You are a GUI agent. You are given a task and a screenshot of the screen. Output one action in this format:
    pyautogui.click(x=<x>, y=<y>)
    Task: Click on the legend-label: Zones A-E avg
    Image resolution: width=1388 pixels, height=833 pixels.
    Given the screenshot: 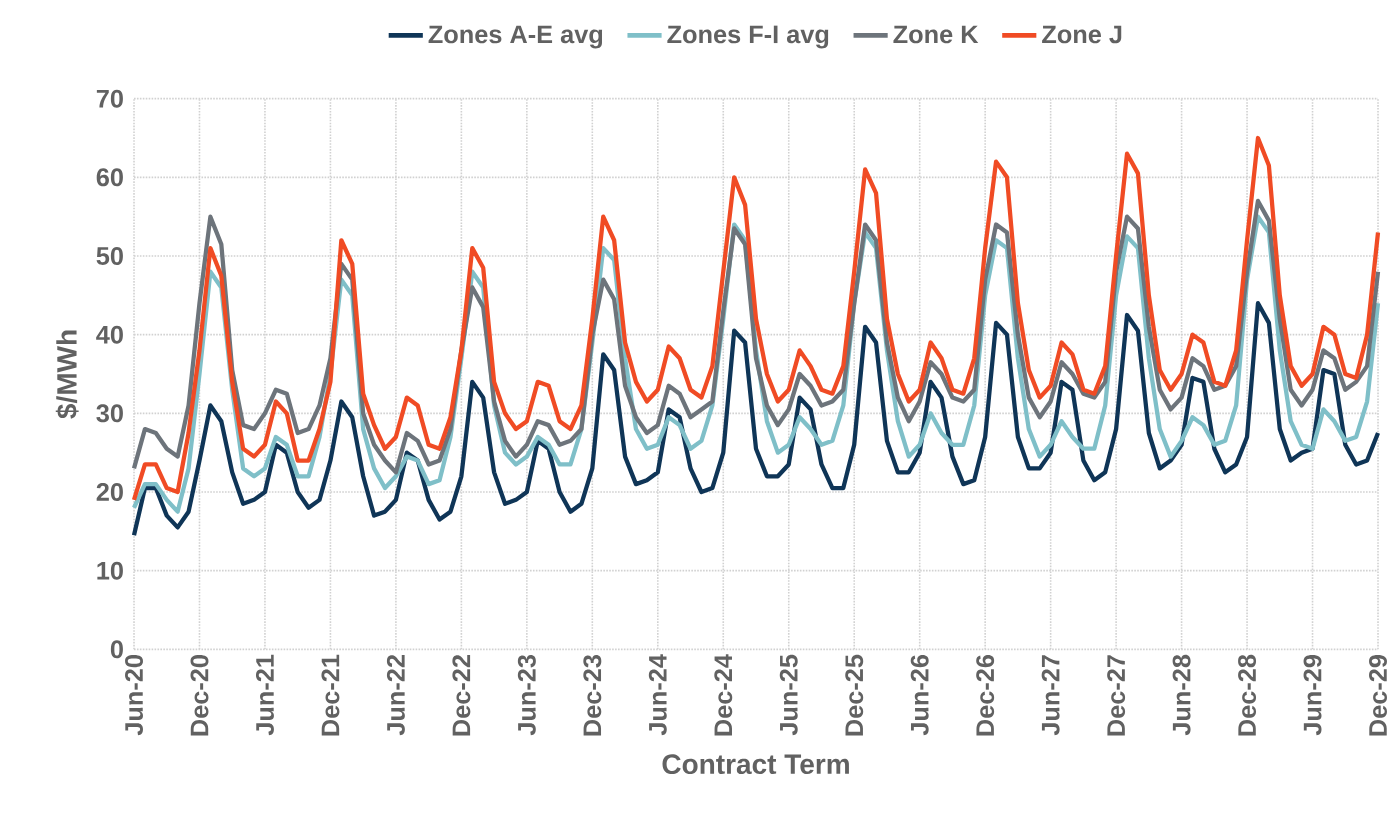 What is the action you would take?
    pyautogui.click(x=515, y=37)
    